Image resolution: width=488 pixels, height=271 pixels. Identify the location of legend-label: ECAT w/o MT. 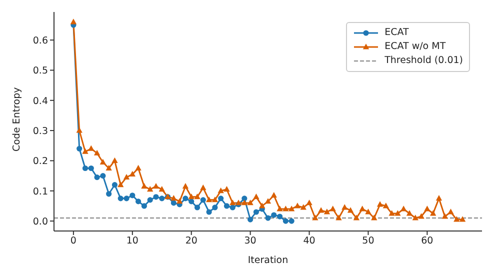
(415, 47).